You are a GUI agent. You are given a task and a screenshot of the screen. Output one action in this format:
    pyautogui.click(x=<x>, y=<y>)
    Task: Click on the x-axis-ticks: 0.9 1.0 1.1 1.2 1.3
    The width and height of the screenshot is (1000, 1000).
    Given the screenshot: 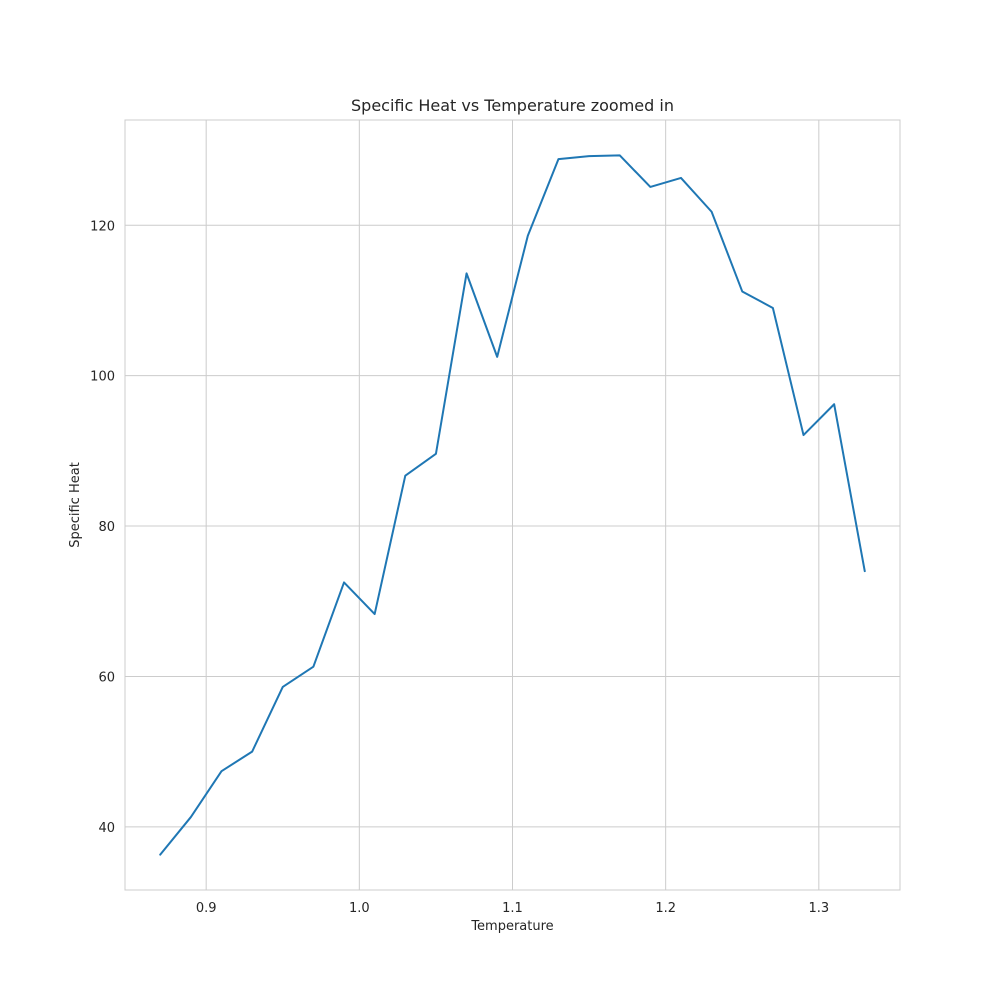 What is the action you would take?
    pyautogui.click(x=512, y=908)
    